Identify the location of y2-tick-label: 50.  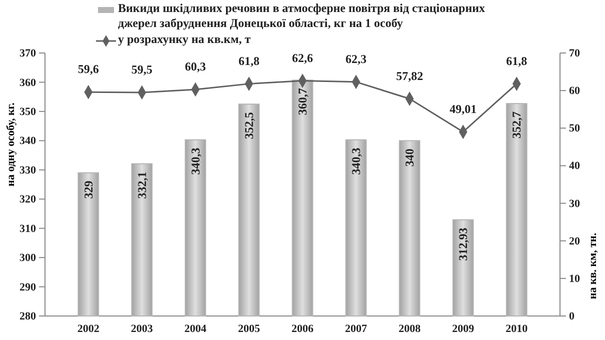
(574, 128).